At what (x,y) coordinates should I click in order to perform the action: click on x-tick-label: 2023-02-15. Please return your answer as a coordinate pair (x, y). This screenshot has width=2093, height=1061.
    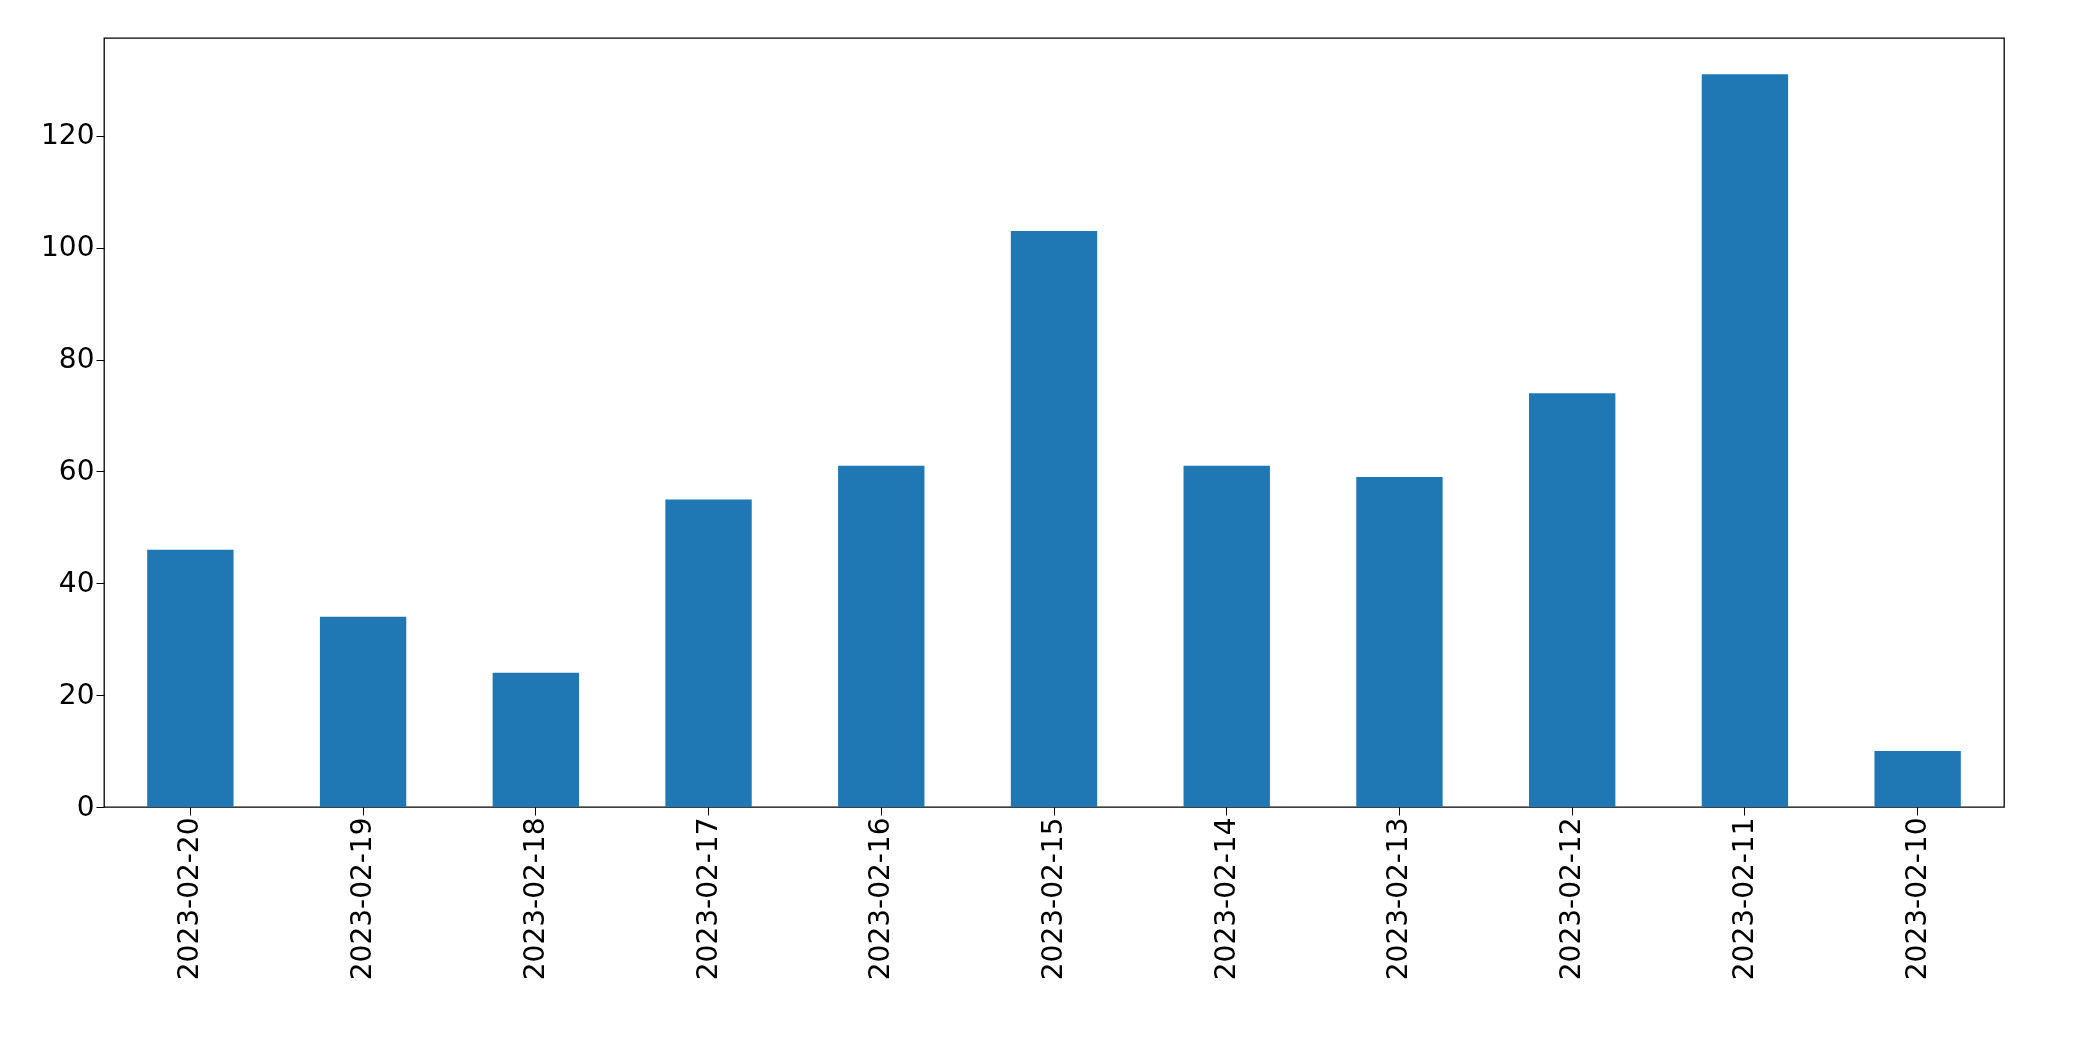
    Looking at the image, I should click on (1052, 899).